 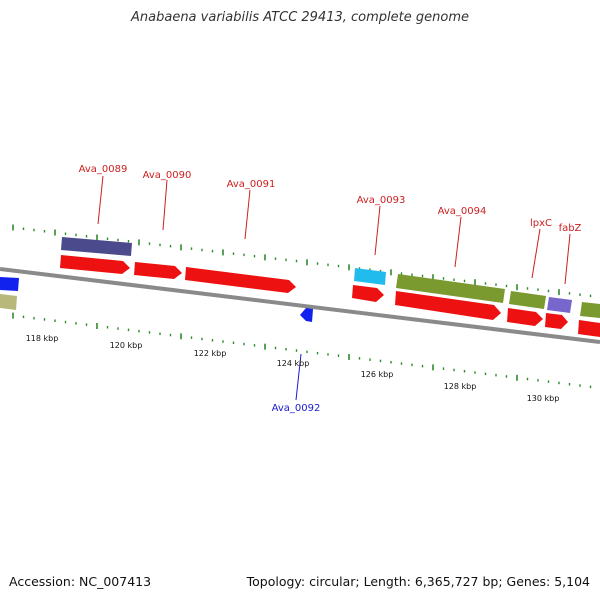 I want to click on reverse-scale-ticks, so click(x=302, y=350).